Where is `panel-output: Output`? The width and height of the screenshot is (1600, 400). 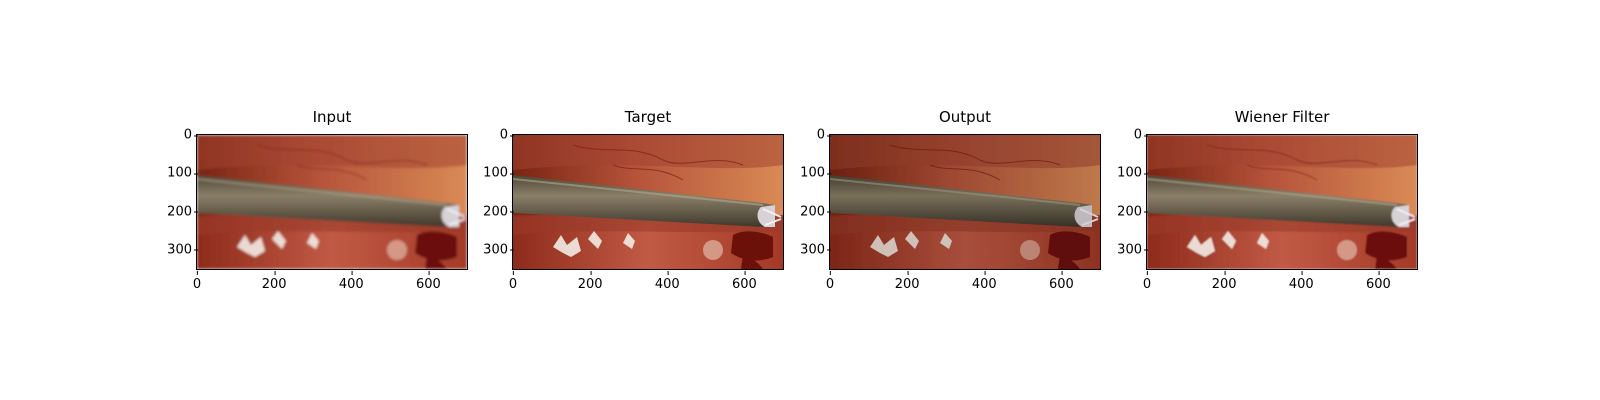 panel-output: Output is located at coordinates (950, 200).